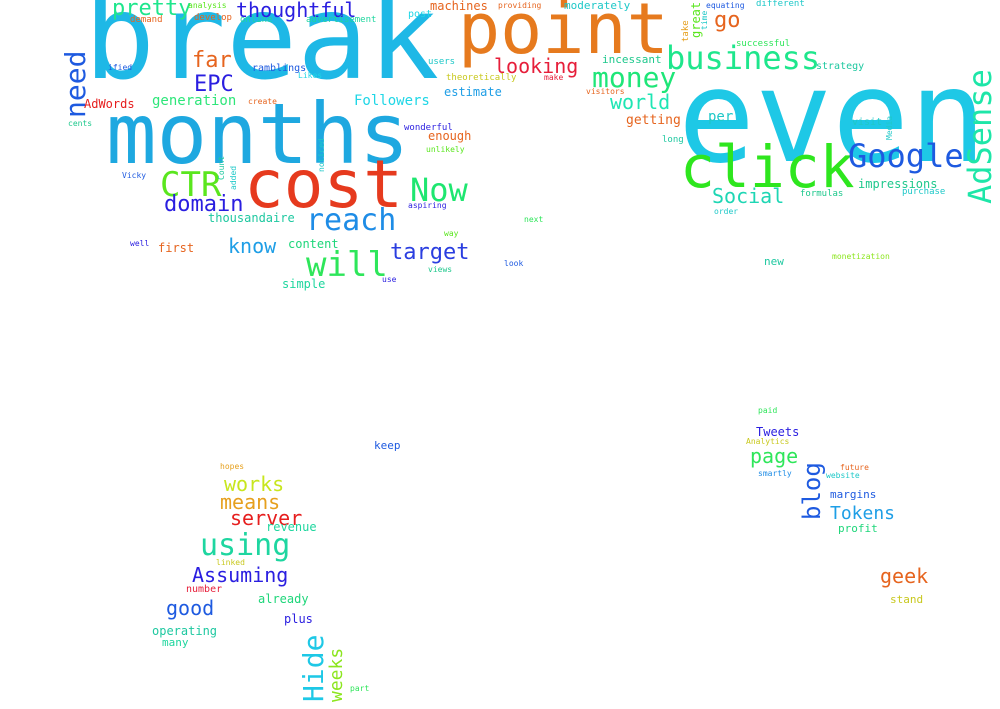 The width and height of the screenshot is (1000, 709). I want to click on cloud-word: keep, so click(387, 445).